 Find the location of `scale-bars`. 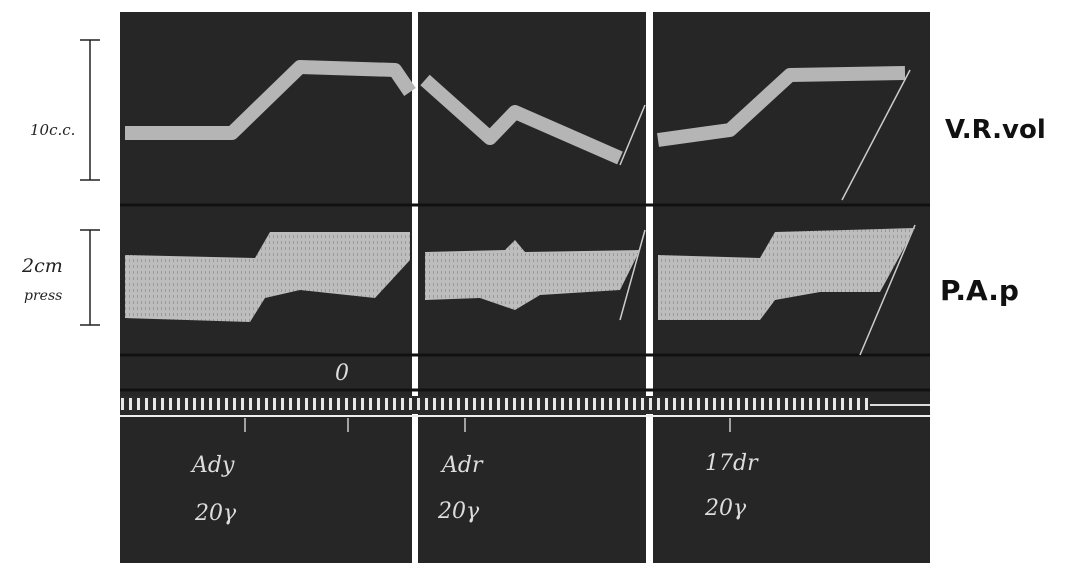

scale-bars is located at coordinates (90, 182).